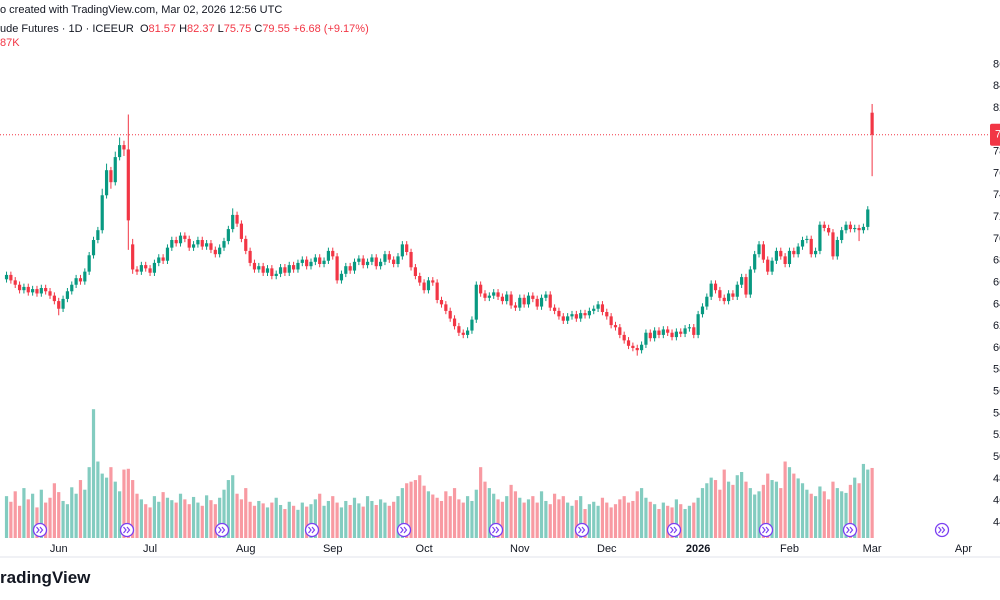  What do you see at coordinates (997, 135) in the screenshot?
I see `last-price-label: 79.55` at bounding box center [997, 135].